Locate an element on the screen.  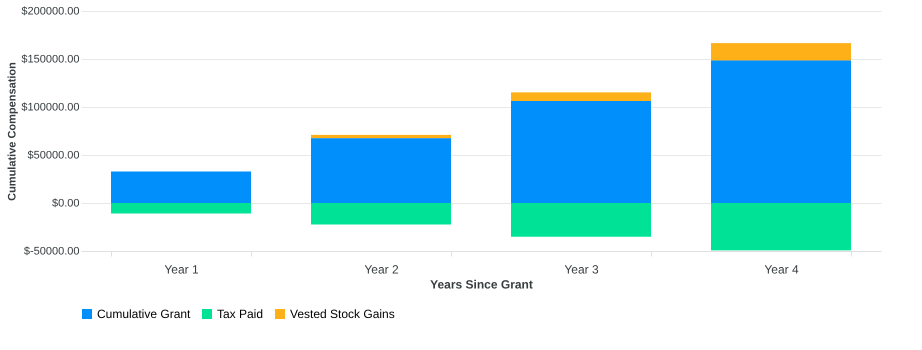
y-tick-label: $-50000.00 is located at coordinates (52, 252).